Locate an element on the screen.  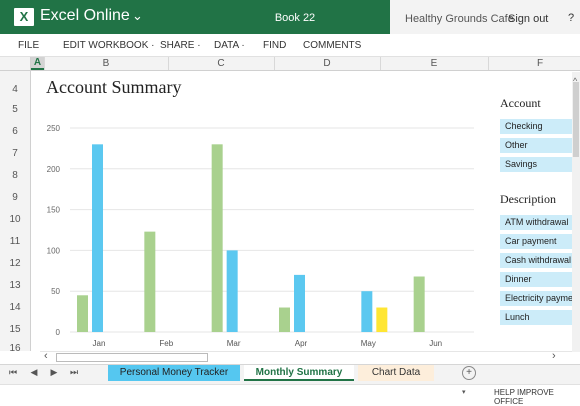
menu-share: SHARE · is located at coordinates (180, 45).